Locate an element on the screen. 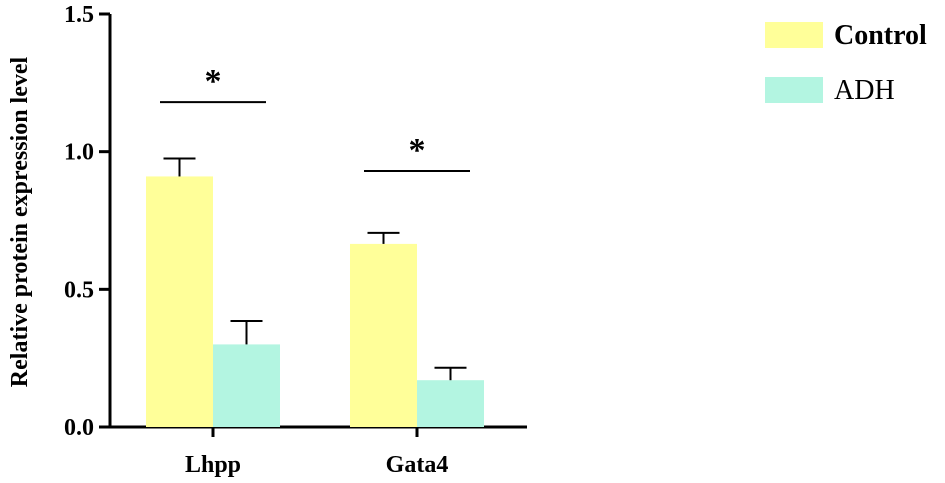 The height and width of the screenshot is (483, 945). x-tick-label: Gata4 is located at coordinates (417, 465).